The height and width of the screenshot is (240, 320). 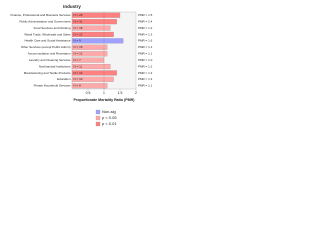 What do you see at coordinates (72, 6) in the screenshot?
I see `chart-title: Industry` at bounding box center [72, 6].